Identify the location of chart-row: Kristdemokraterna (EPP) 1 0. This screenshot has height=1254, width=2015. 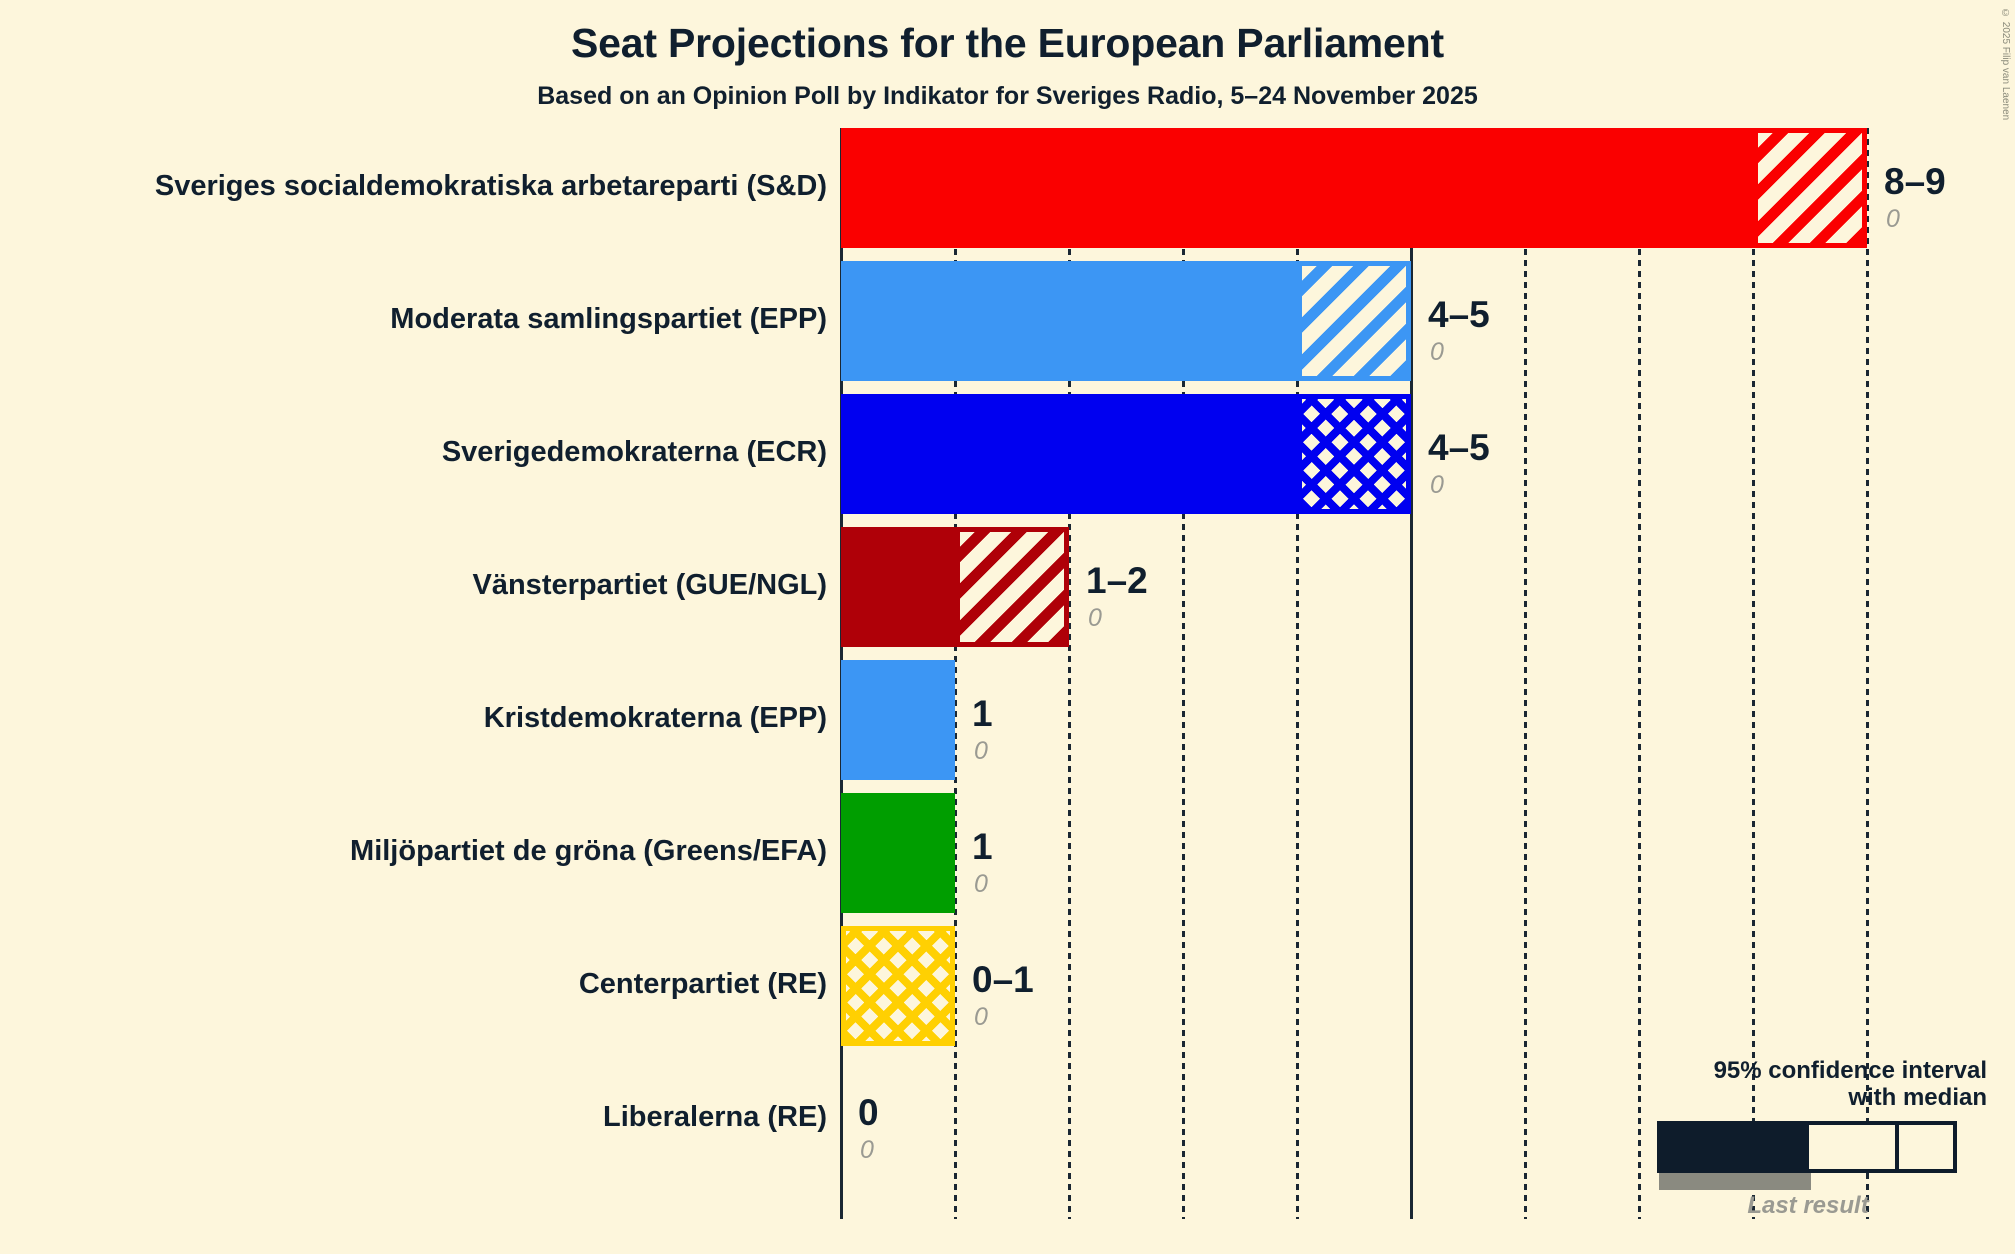
(1007, 720).